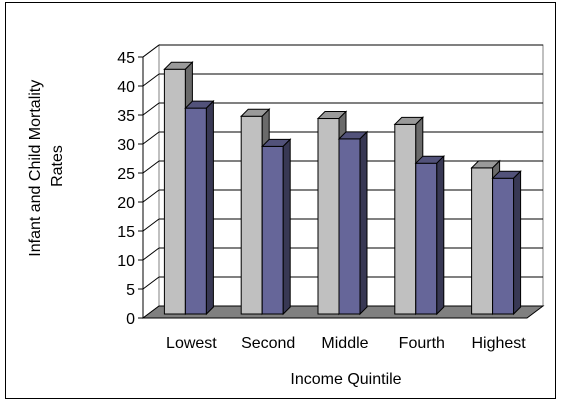 This screenshot has height=402, width=561. What do you see at coordinates (57, 166) in the screenshot?
I see `y-axis-title-line-2: Rates` at bounding box center [57, 166].